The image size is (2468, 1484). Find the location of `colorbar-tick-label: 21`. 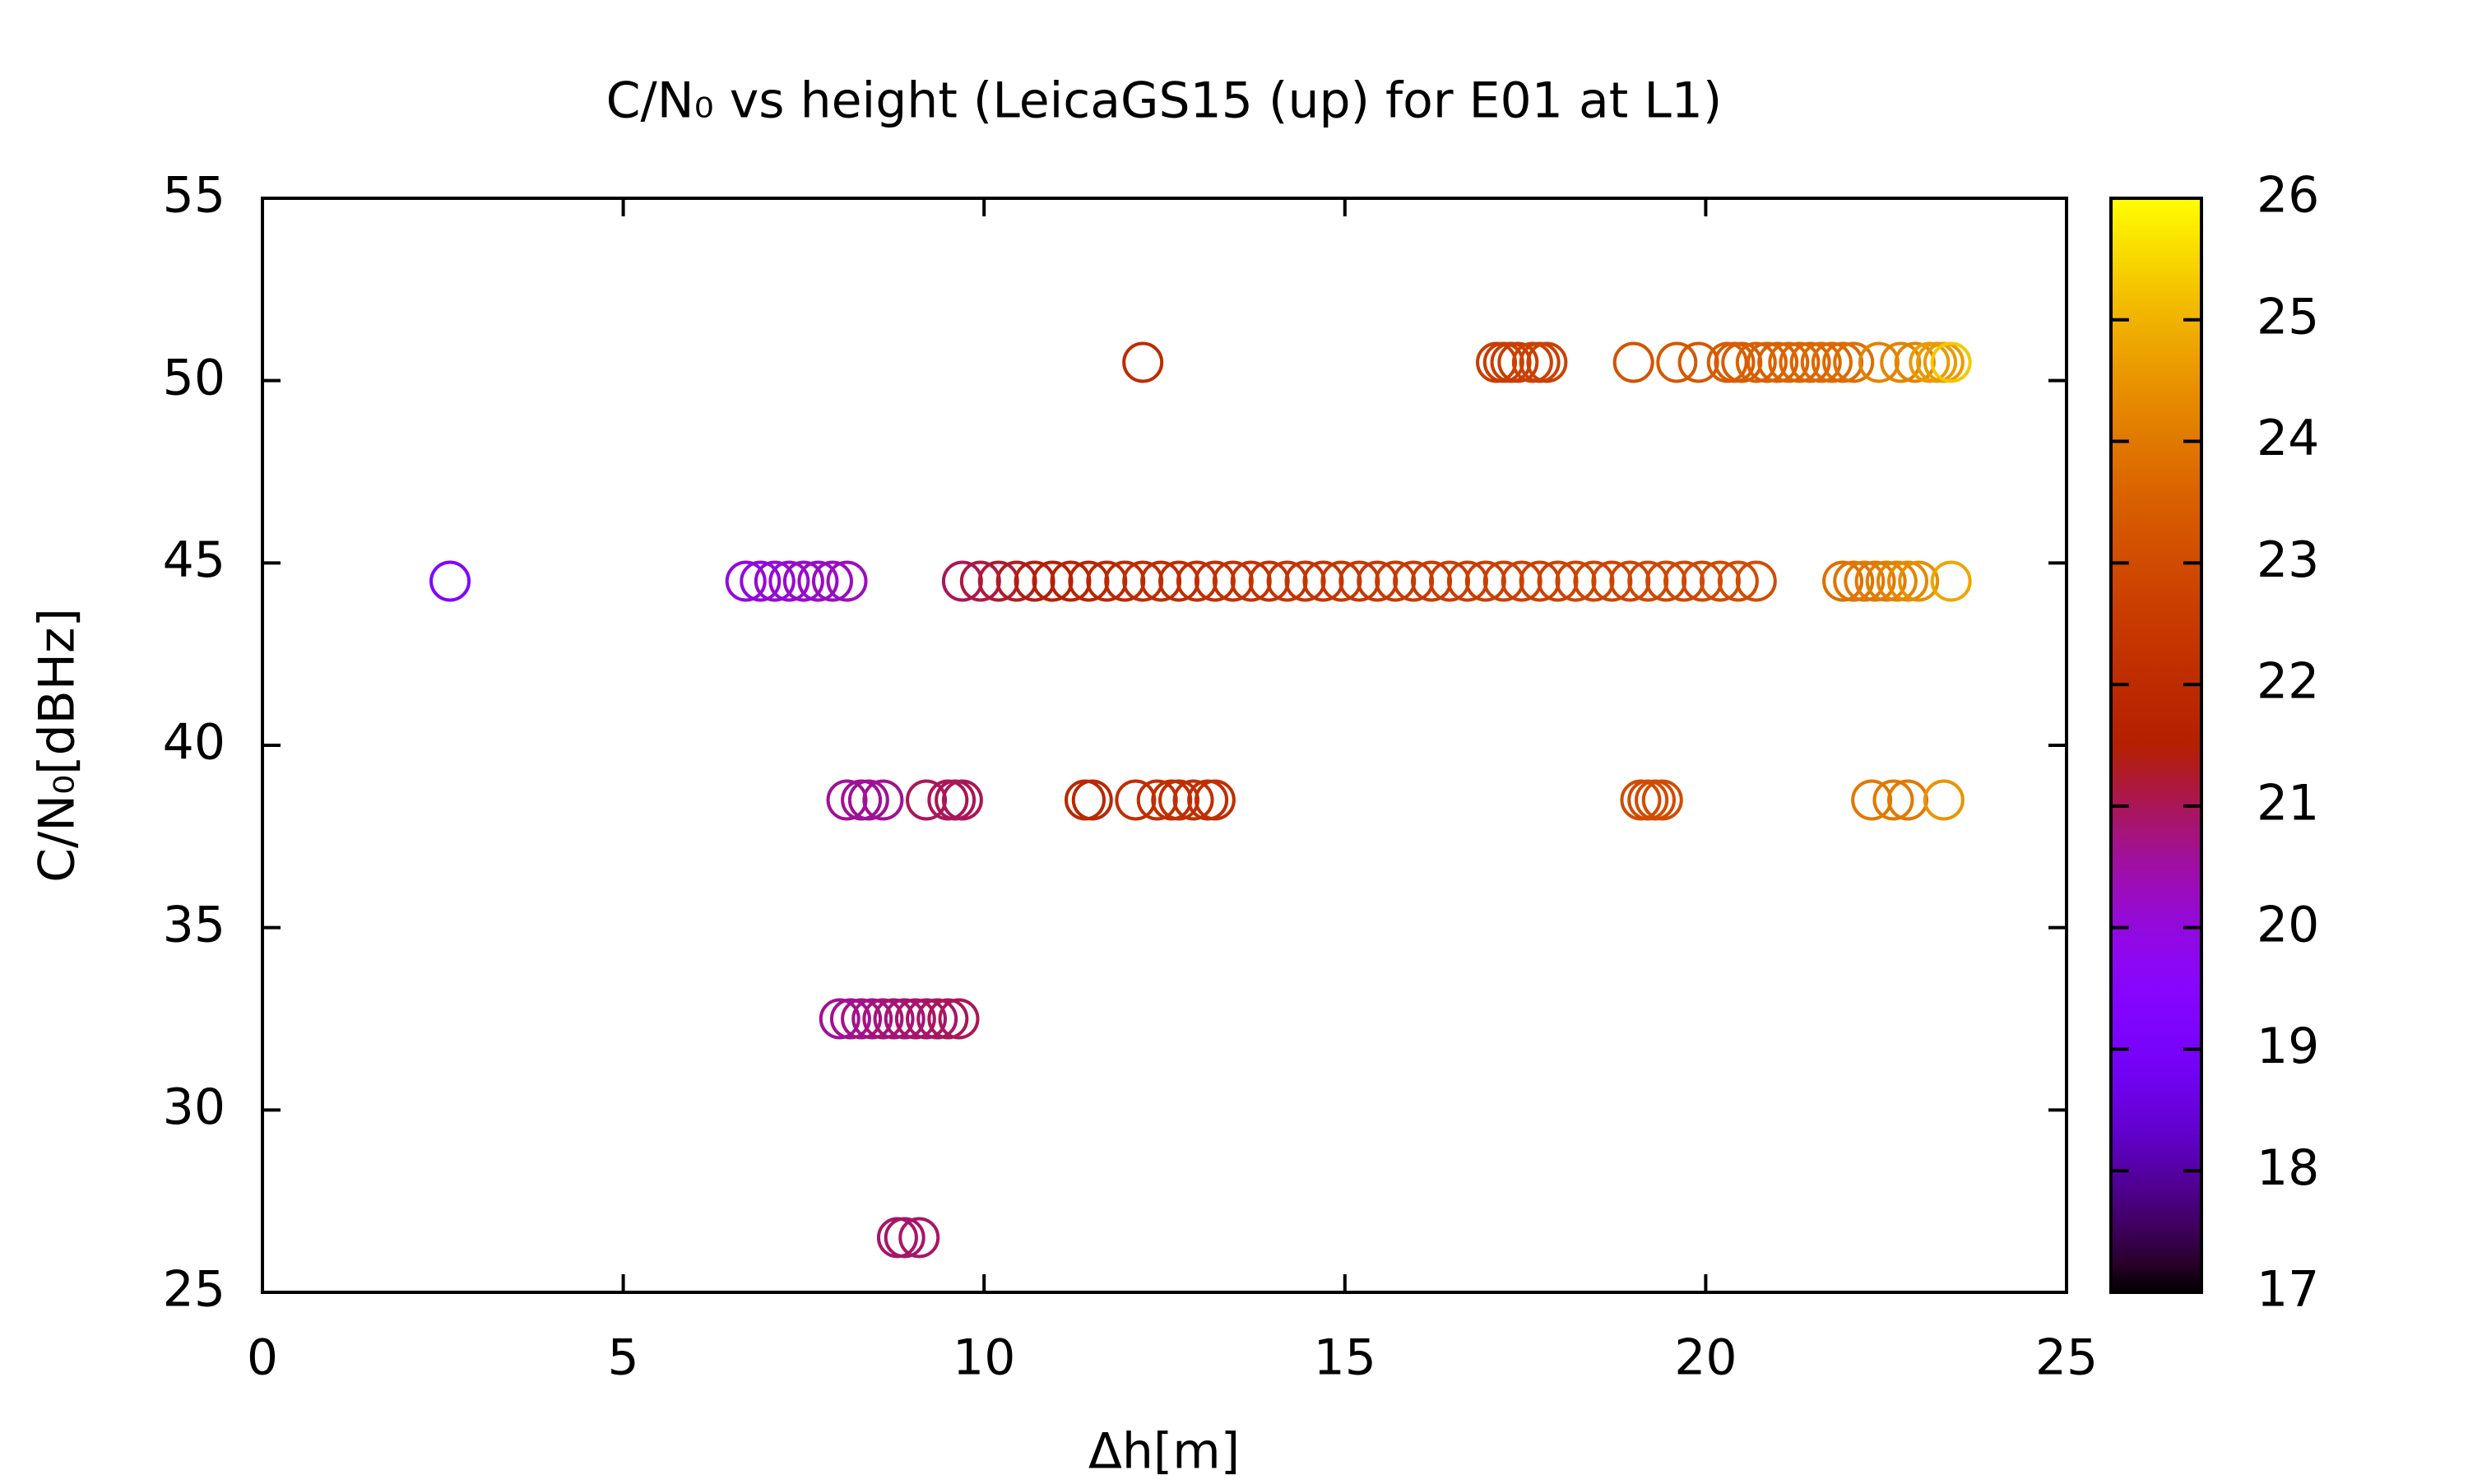

colorbar-tick-label: 21 is located at coordinates (2288, 803).